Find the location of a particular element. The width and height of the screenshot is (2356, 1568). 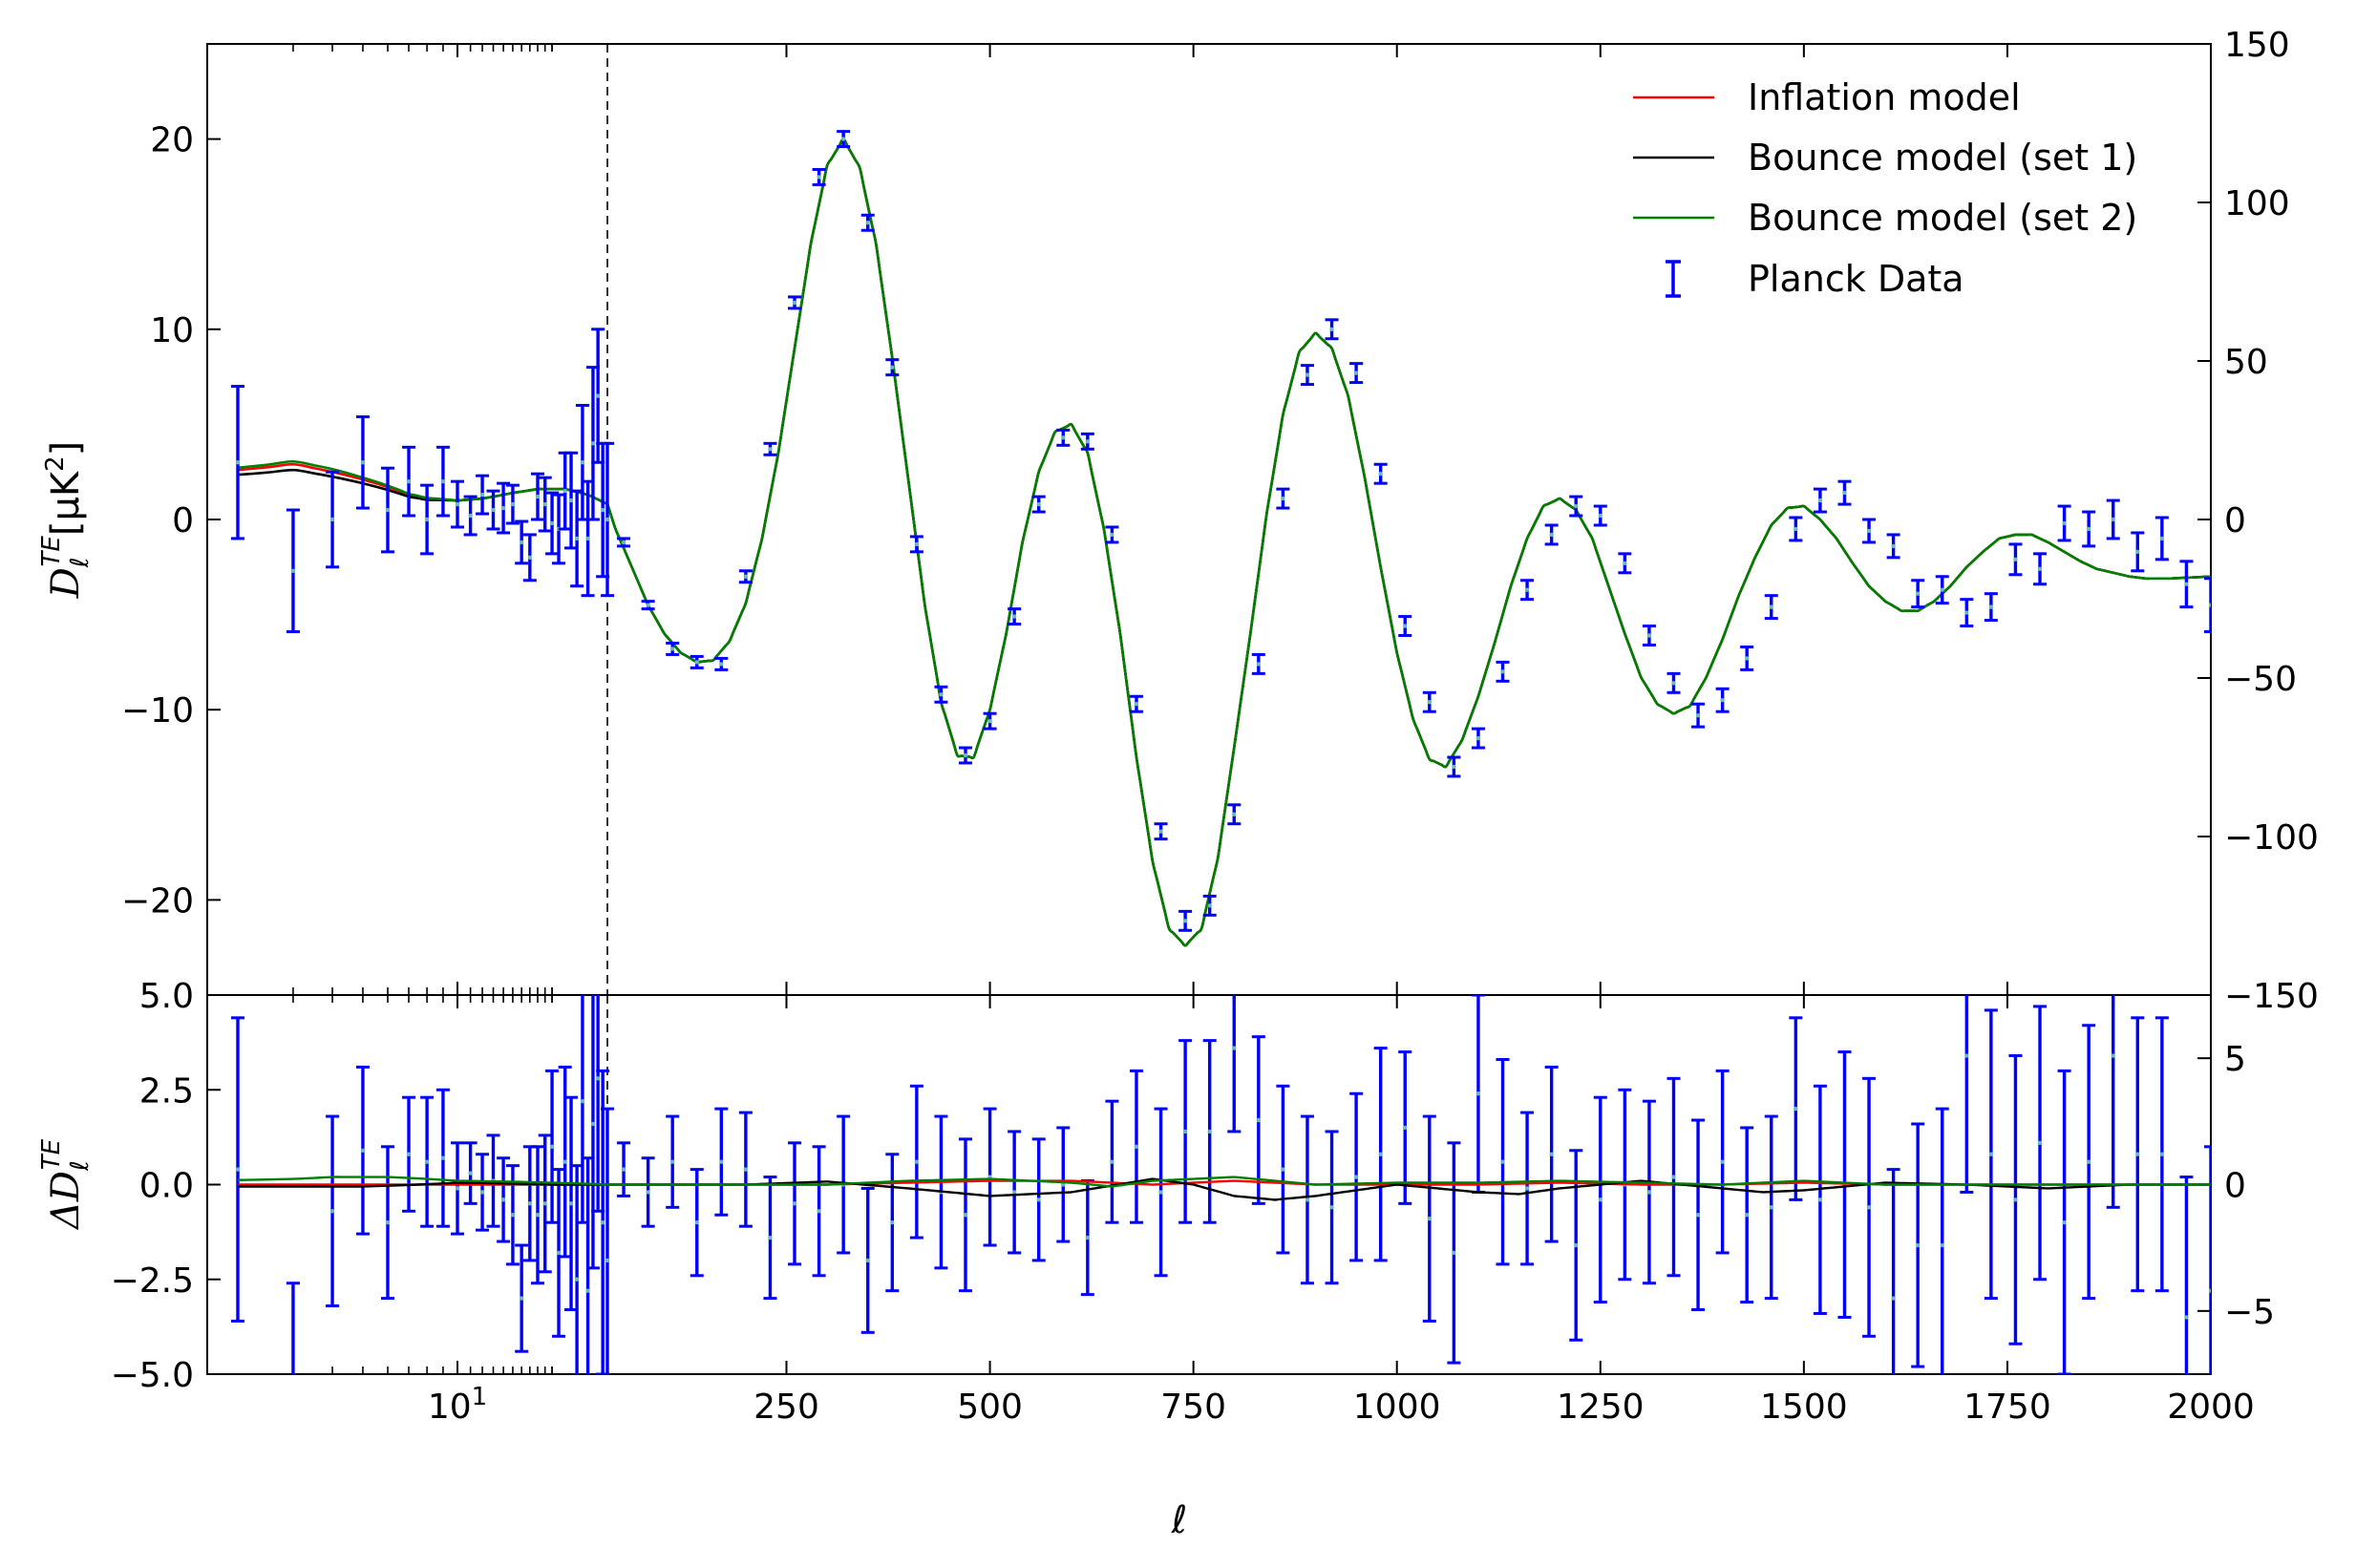

top-y-tick-label: 0 is located at coordinates (183, 520).